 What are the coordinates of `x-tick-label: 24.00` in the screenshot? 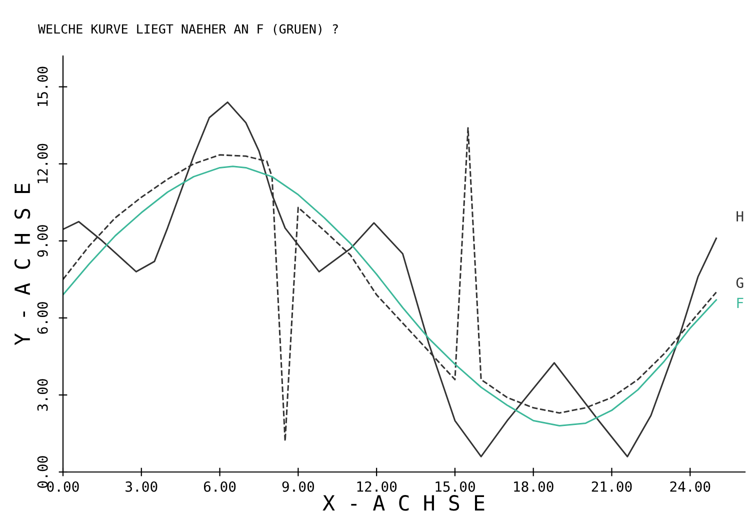 It's located at (690, 486).